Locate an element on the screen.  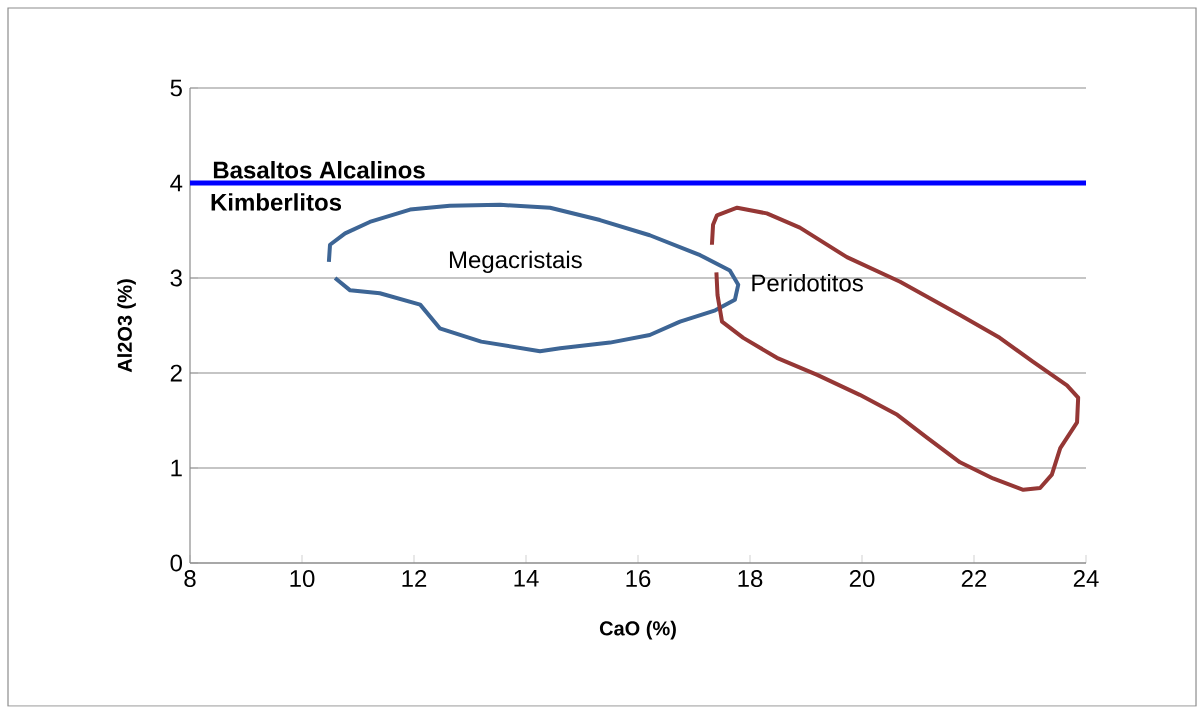
x-tick-label: 24 is located at coordinates (1086, 578).